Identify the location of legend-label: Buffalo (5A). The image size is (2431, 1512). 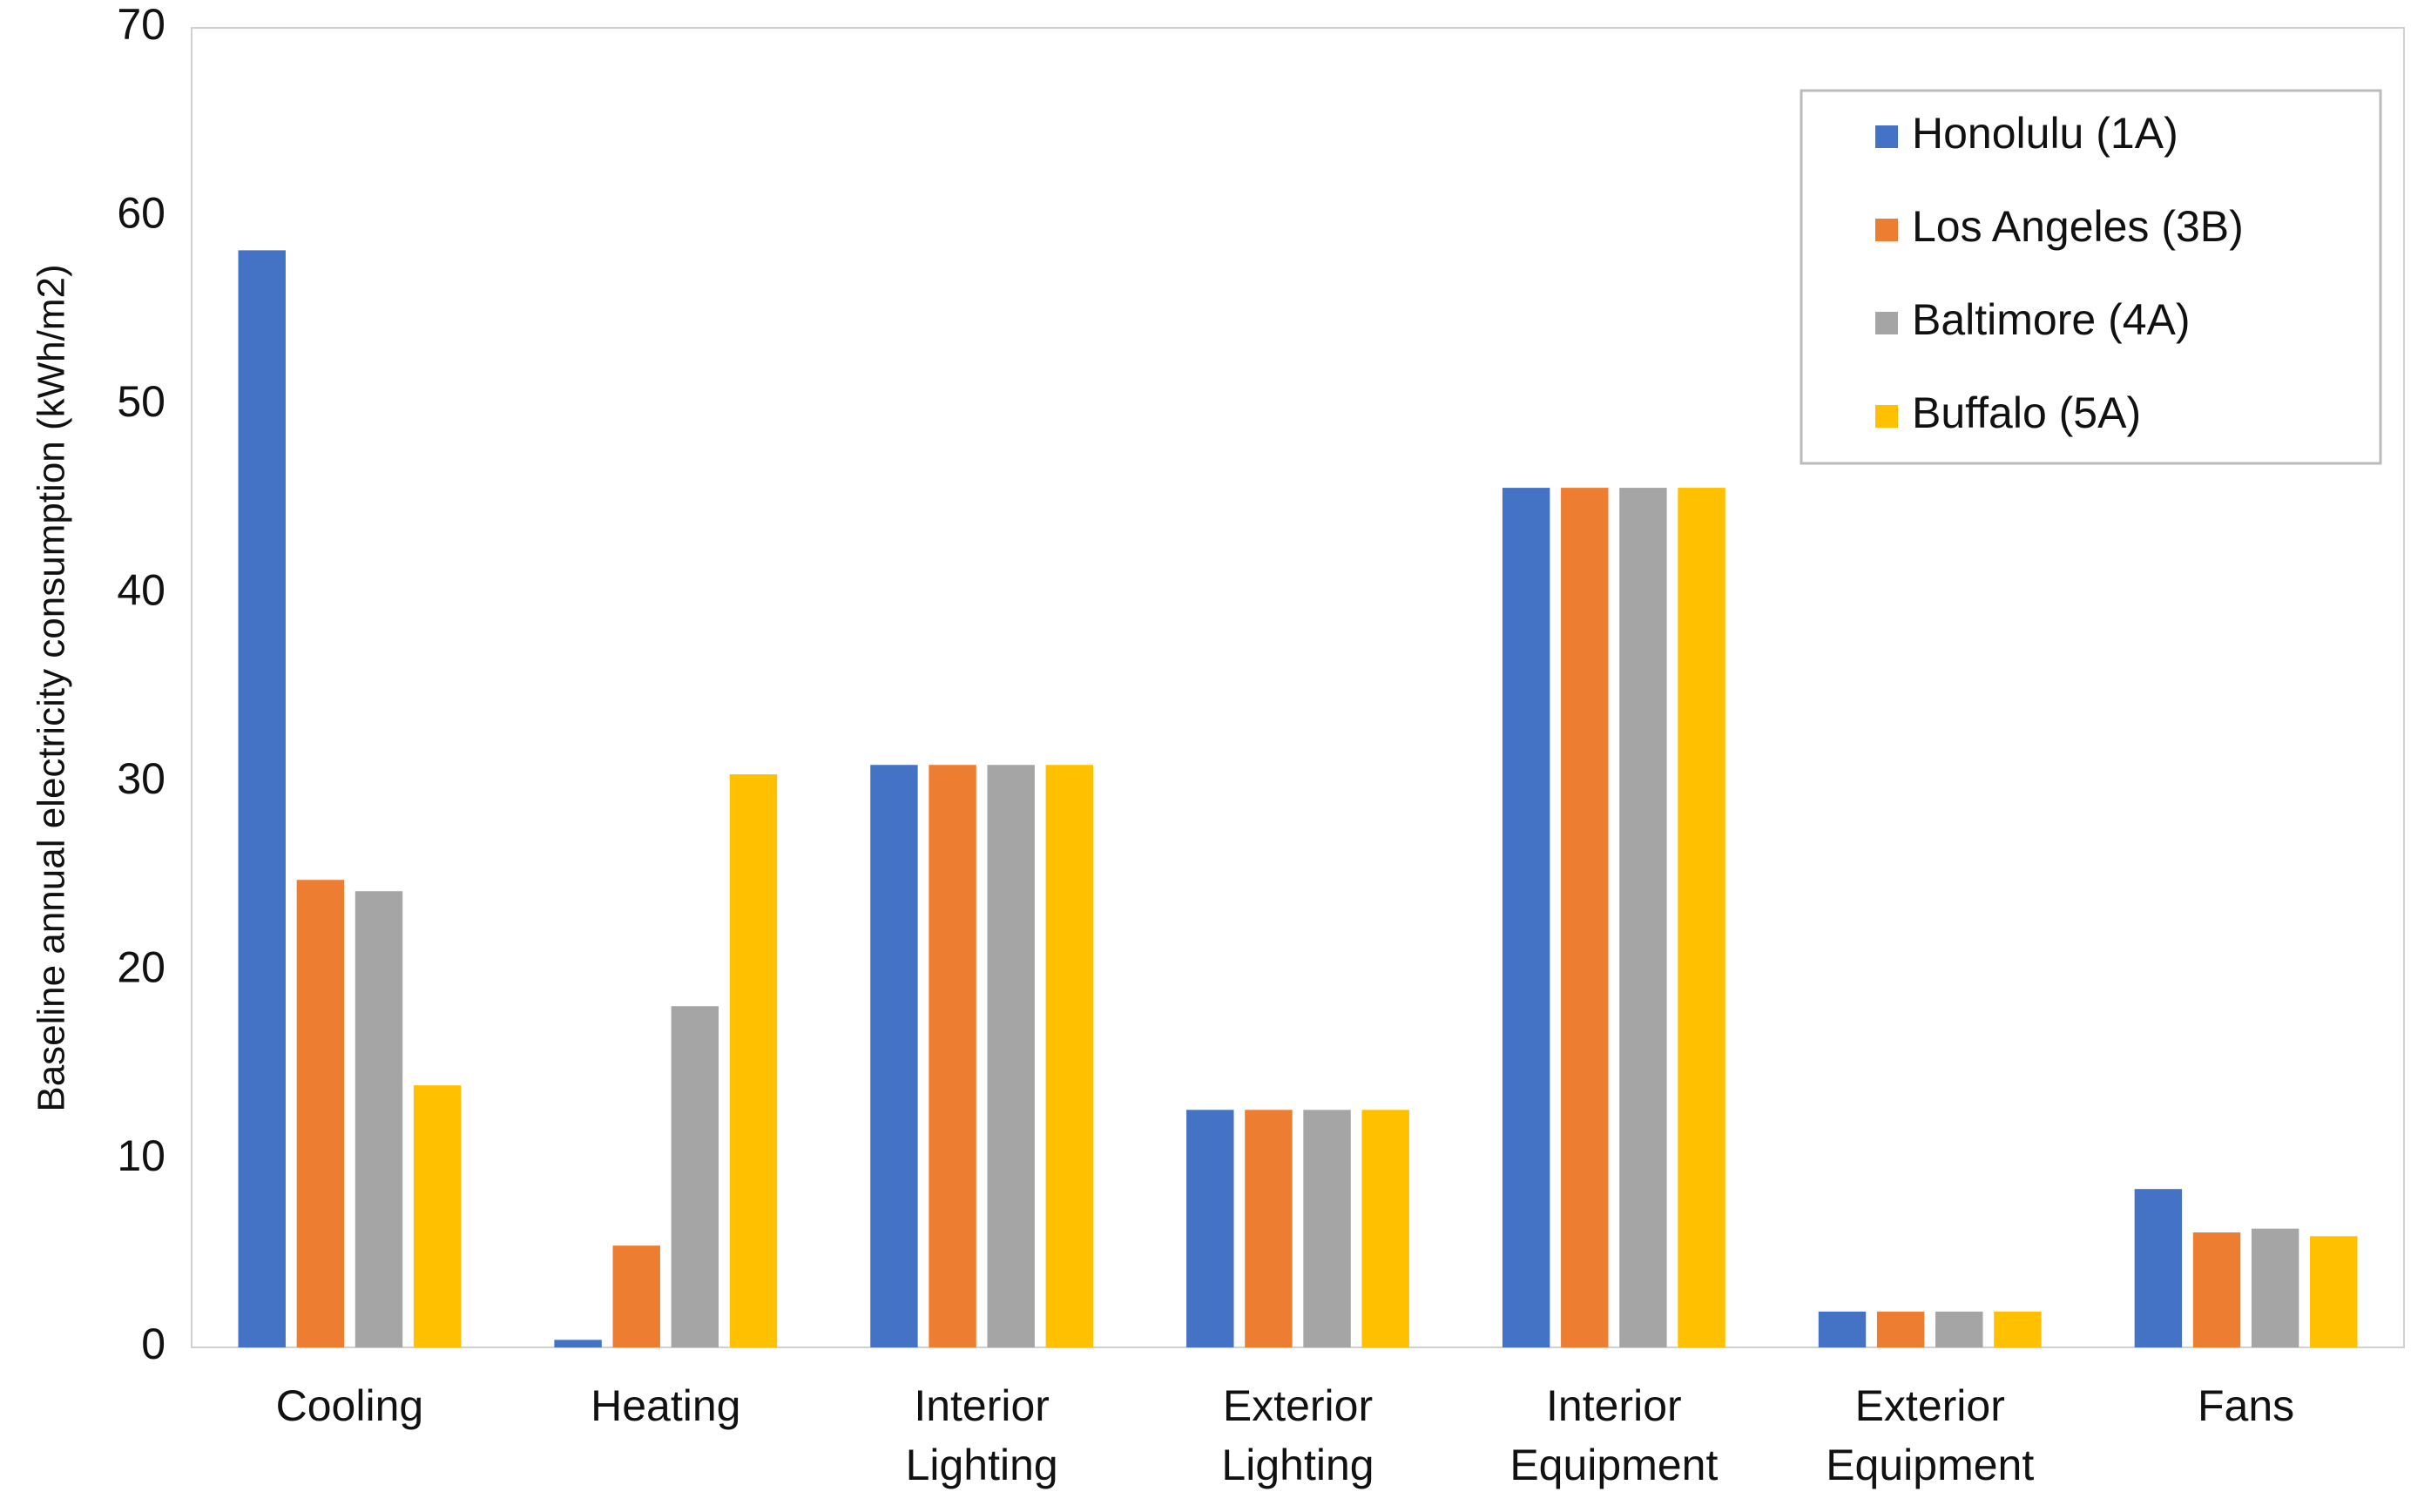
(2026, 412).